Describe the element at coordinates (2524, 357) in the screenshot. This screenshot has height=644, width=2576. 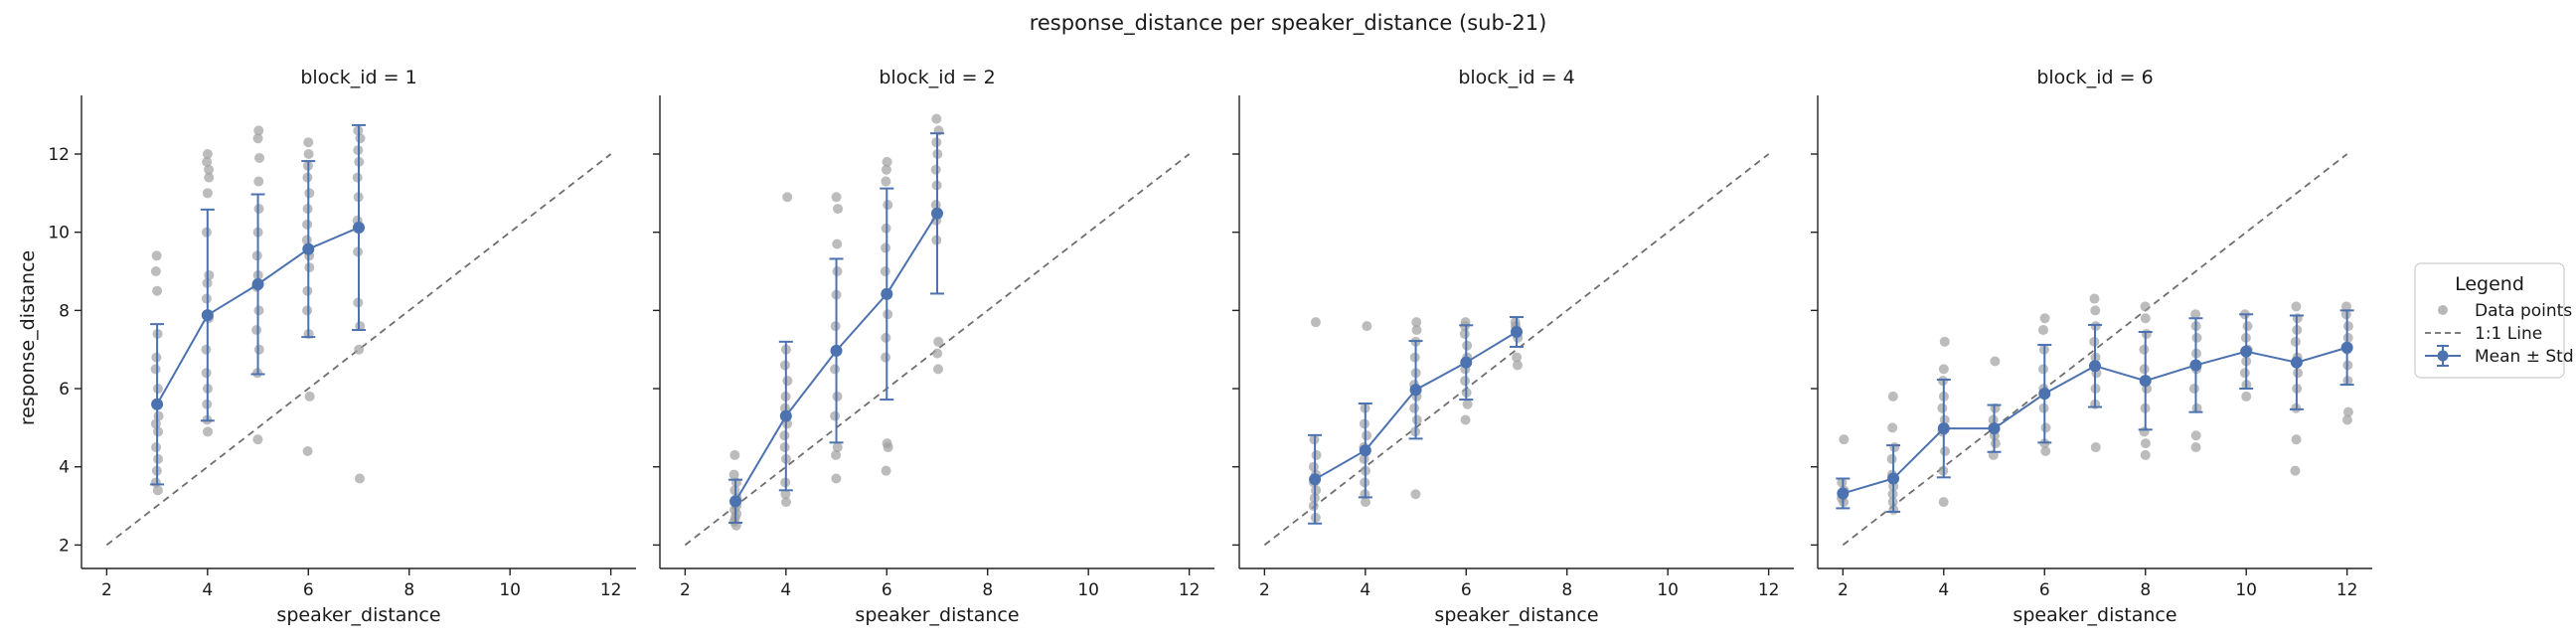
I see `legend-mean-label: Mean ± Std` at that location.